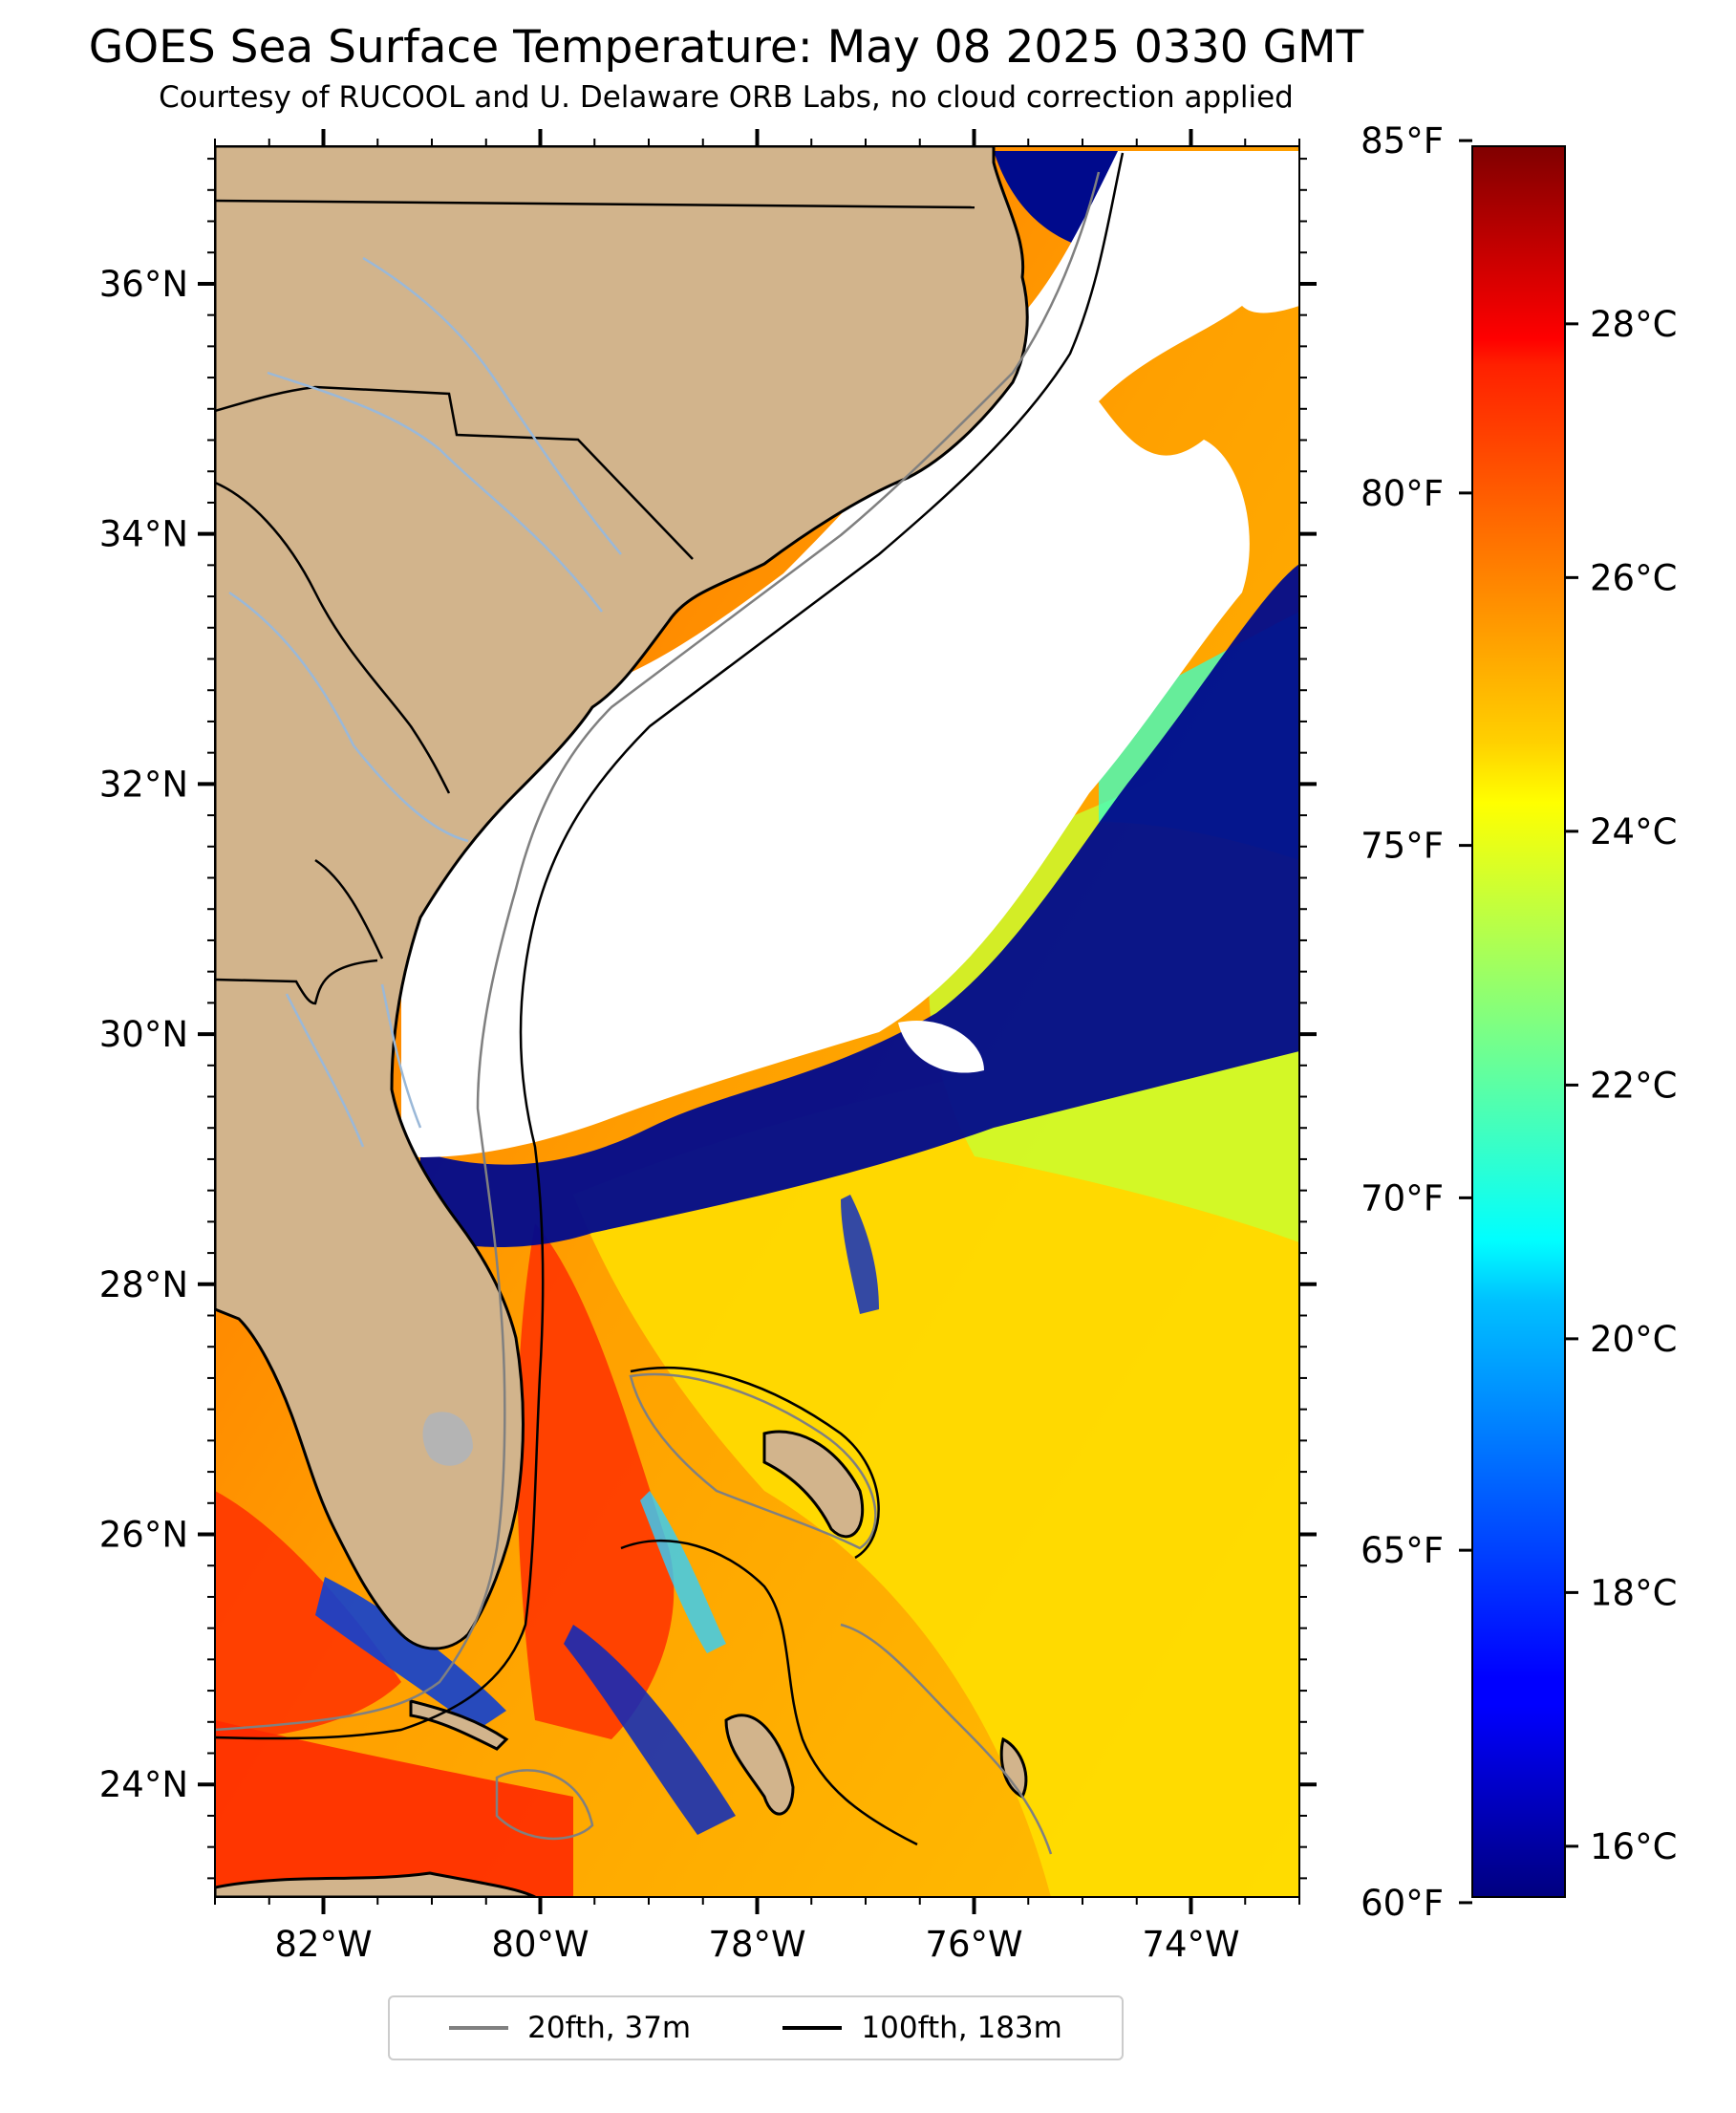 The height and width of the screenshot is (2113, 1736). I want to click on sst-straits-red, so click(394, 1808).